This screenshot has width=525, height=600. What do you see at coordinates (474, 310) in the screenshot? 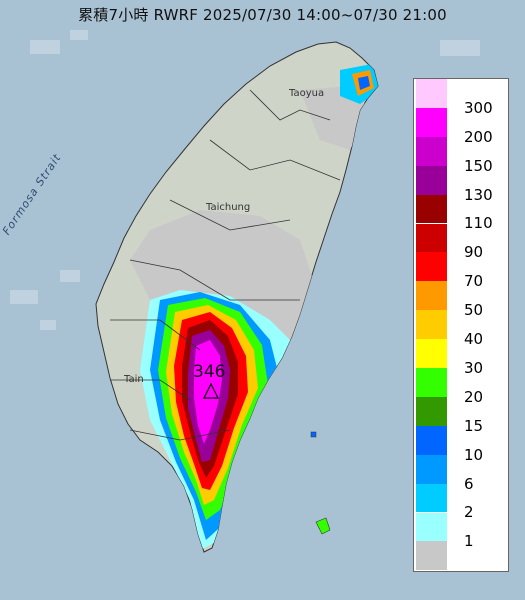
I see `legend-label: 50` at bounding box center [474, 310].